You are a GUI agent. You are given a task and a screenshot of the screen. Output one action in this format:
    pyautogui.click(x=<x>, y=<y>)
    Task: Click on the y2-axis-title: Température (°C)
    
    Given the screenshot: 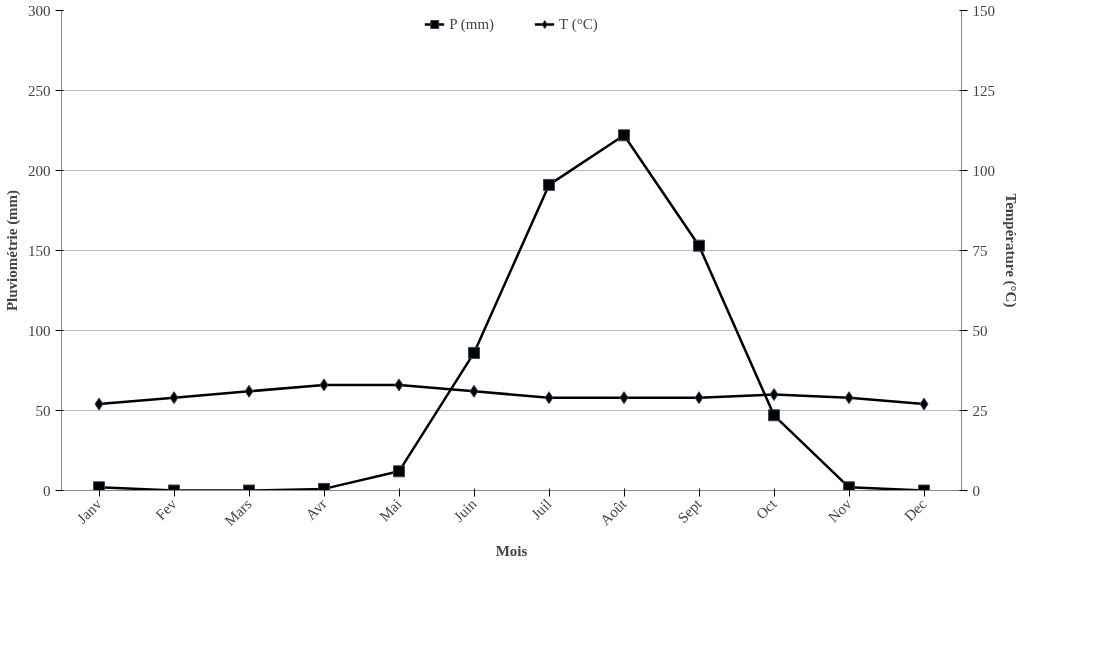 What is the action you would take?
    pyautogui.click(x=1010, y=250)
    